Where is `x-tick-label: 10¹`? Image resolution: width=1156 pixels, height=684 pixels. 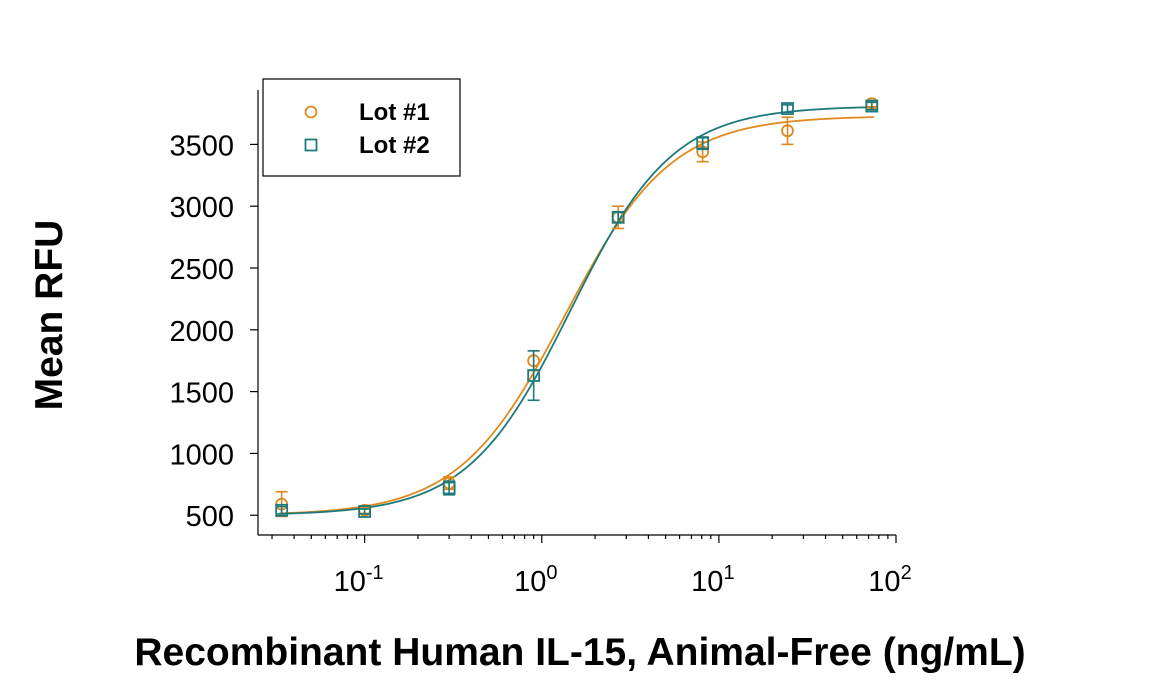
x-tick-label: 10¹ is located at coordinates (712, 580).